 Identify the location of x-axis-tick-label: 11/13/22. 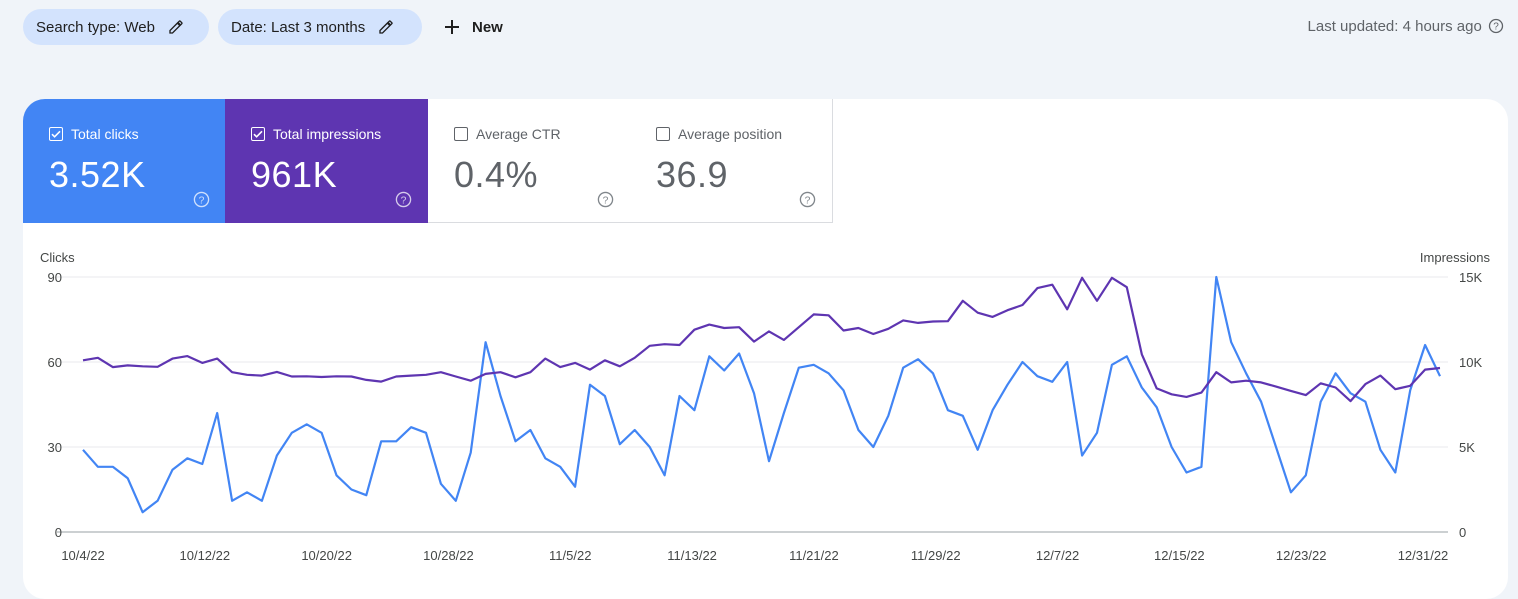
(692, 555).